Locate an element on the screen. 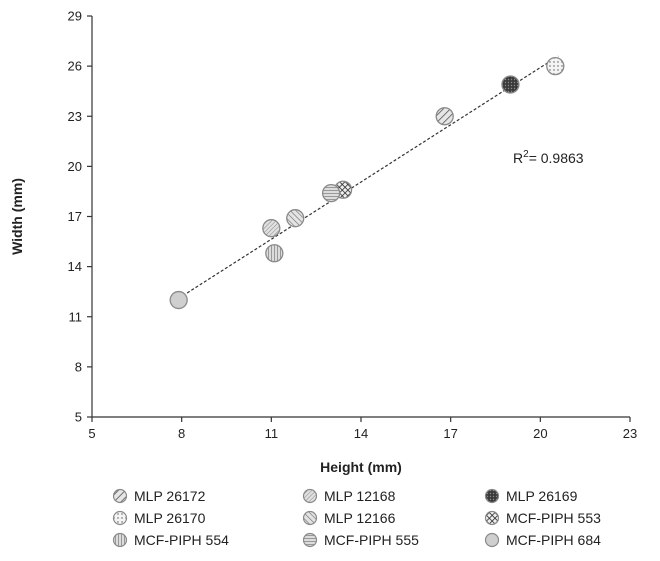 The height and width of the screenshot is (561, 660). legend-label: MLP 26169 is located at coordinates (542, 496).